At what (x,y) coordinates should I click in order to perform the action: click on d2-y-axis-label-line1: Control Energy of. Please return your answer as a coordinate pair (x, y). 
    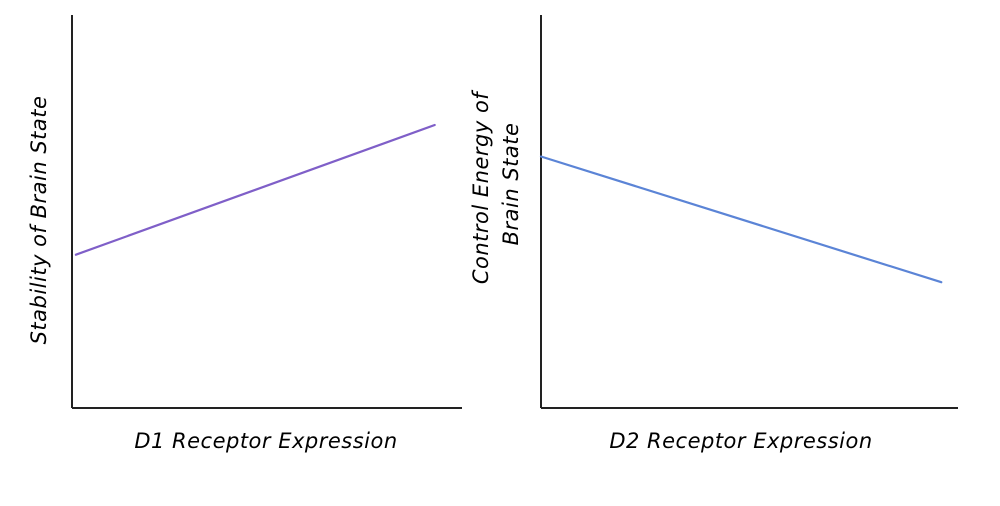
    Looking at the image, I should click on (481, 186).